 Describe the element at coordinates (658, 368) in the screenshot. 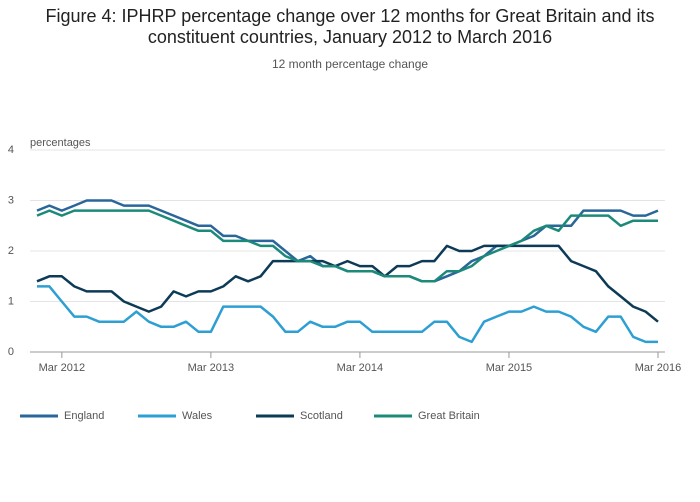

I see `x-tick-label: Mar 2016` at that location.